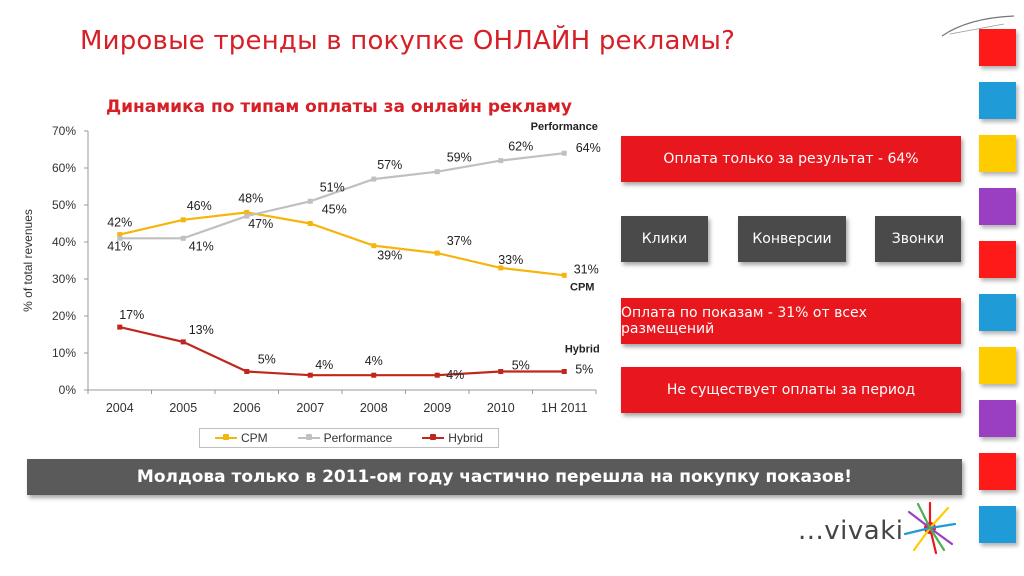 The width and height of the screenshot is (1024, 576). Describe the element at coordinates (342, 244) in the screenshot. I see `series-line-cpm` at that location.